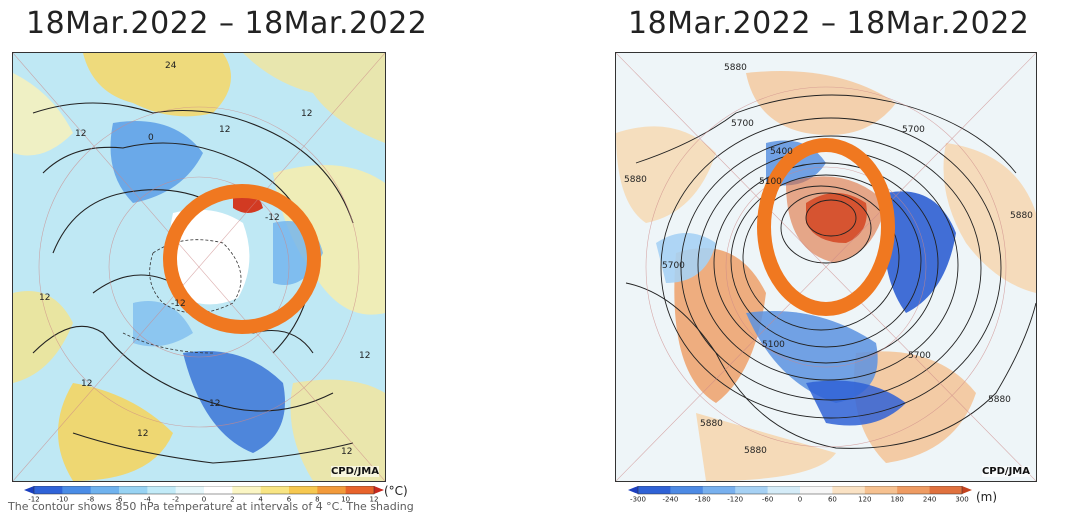 This screenshot has width=1080, height=514. What do you see at coordinates (260, 499) in the screenshot?
I see `colorbar-tick-label: 4` at bounding box center [260, 499].